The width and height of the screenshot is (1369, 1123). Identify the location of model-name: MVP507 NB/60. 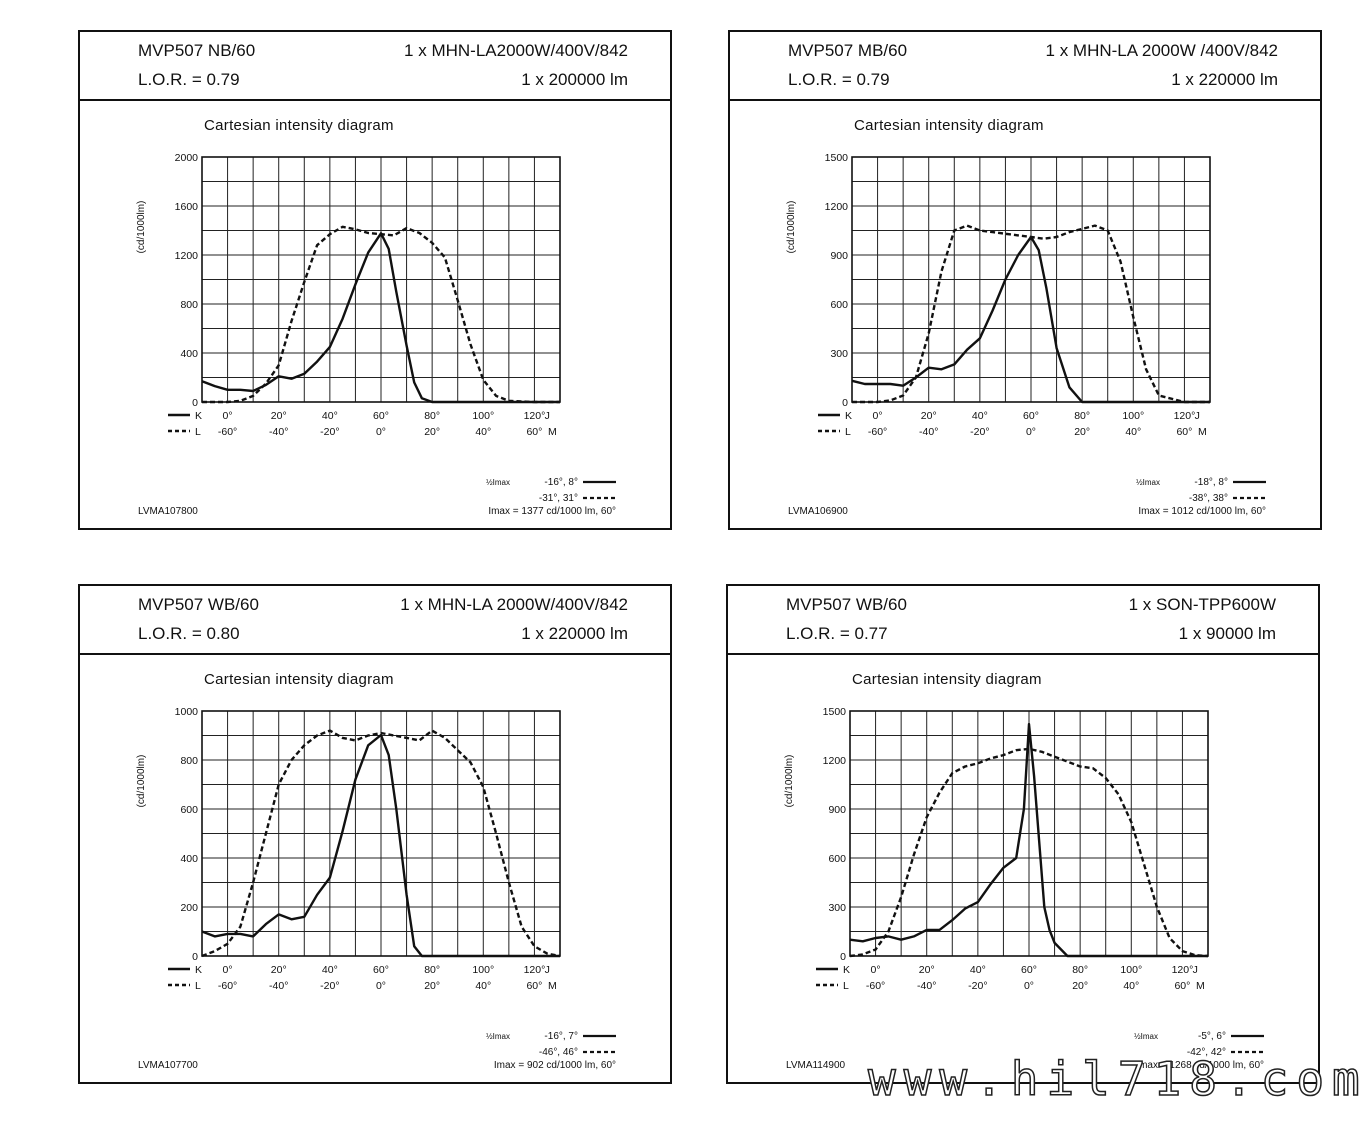
(196, 50).